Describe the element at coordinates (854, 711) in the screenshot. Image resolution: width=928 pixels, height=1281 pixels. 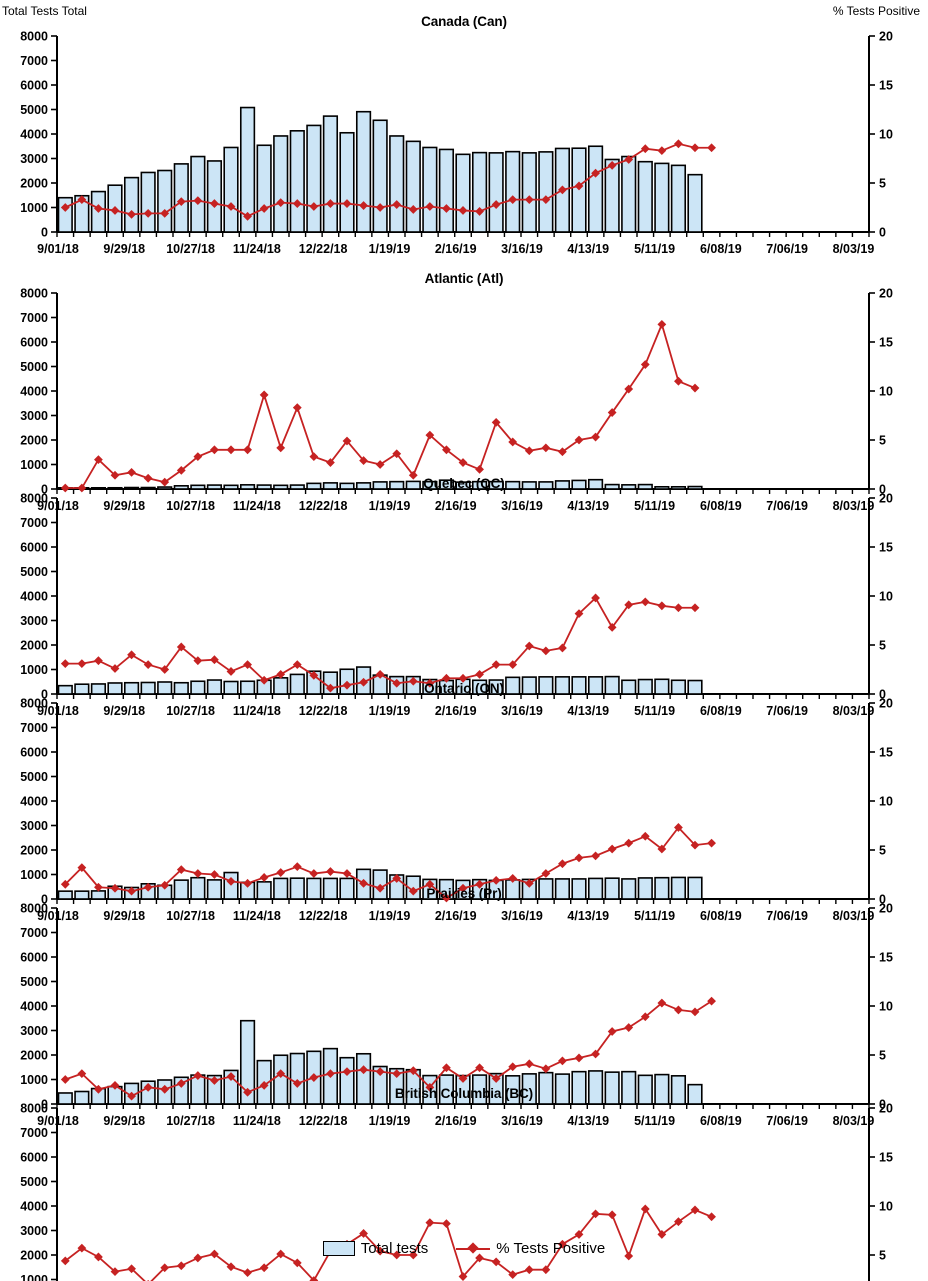
I see `x-axis-tick-label: 8/03/19` at that location.